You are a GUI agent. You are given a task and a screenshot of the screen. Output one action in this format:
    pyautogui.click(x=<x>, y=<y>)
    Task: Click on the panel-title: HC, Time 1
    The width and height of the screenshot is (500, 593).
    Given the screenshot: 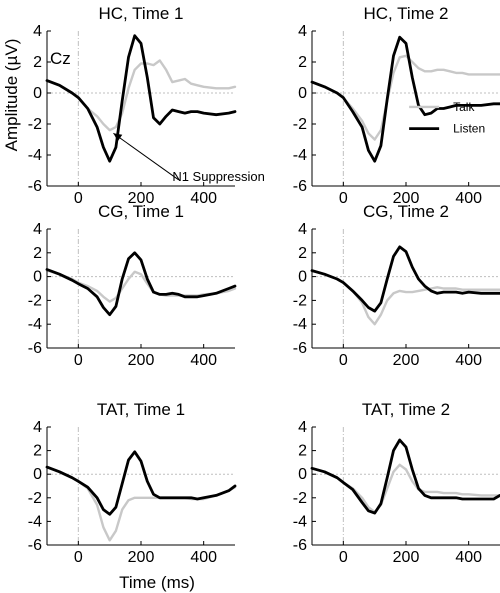 What is the action you would take?
    pyautogui.click(x=140, y=13)
    